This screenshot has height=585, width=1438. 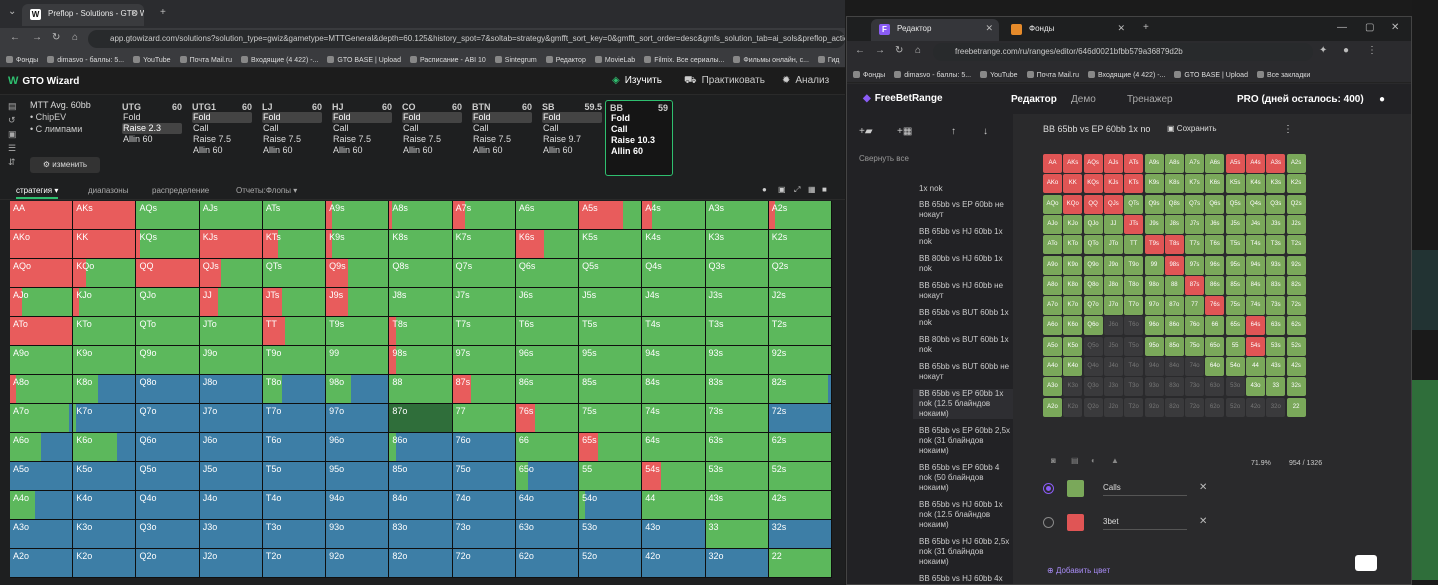 I want to click on home-icon: ⌂, so click(x=75, y=37).